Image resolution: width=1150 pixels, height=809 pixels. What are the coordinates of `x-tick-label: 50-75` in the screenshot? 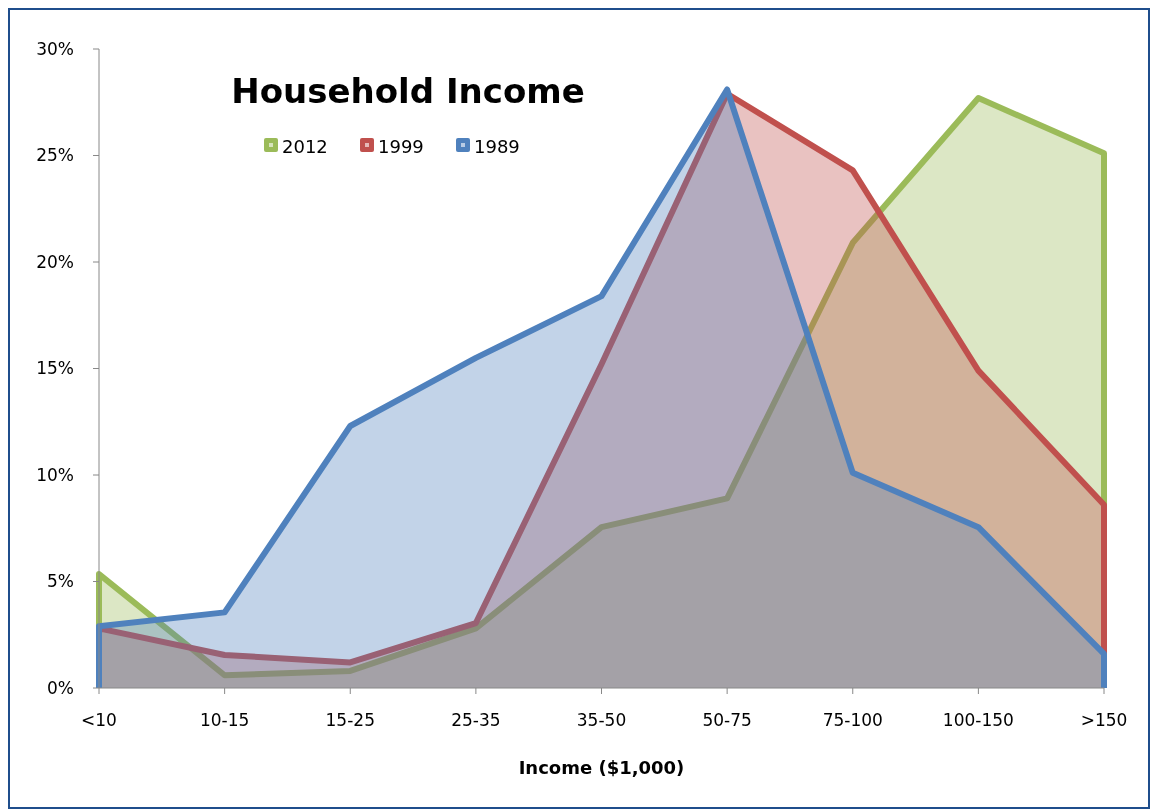 It's located at (727, 720).